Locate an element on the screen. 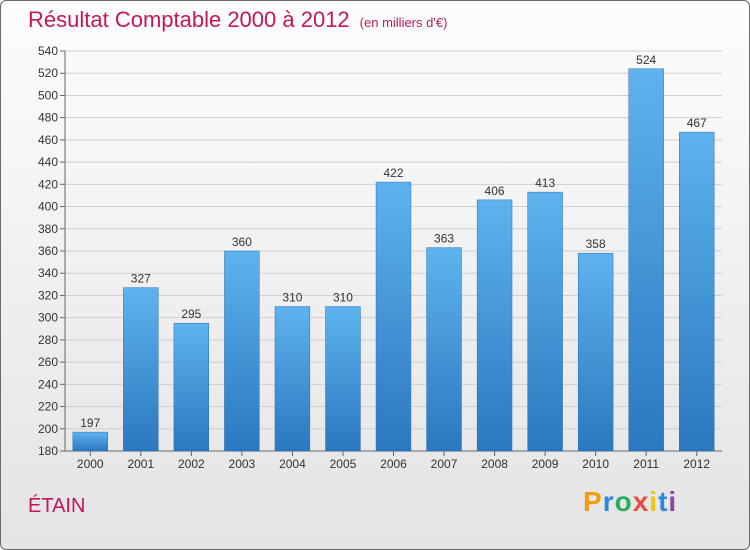  x-tick-label-2003: 2003 is located at coordinates (242, 464).